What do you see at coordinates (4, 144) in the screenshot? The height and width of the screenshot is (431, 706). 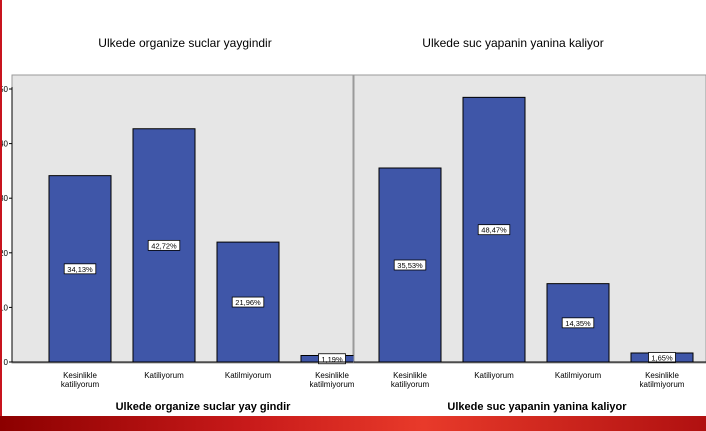 I see `y-tick-label: 40` at bounding box center [4, 144].